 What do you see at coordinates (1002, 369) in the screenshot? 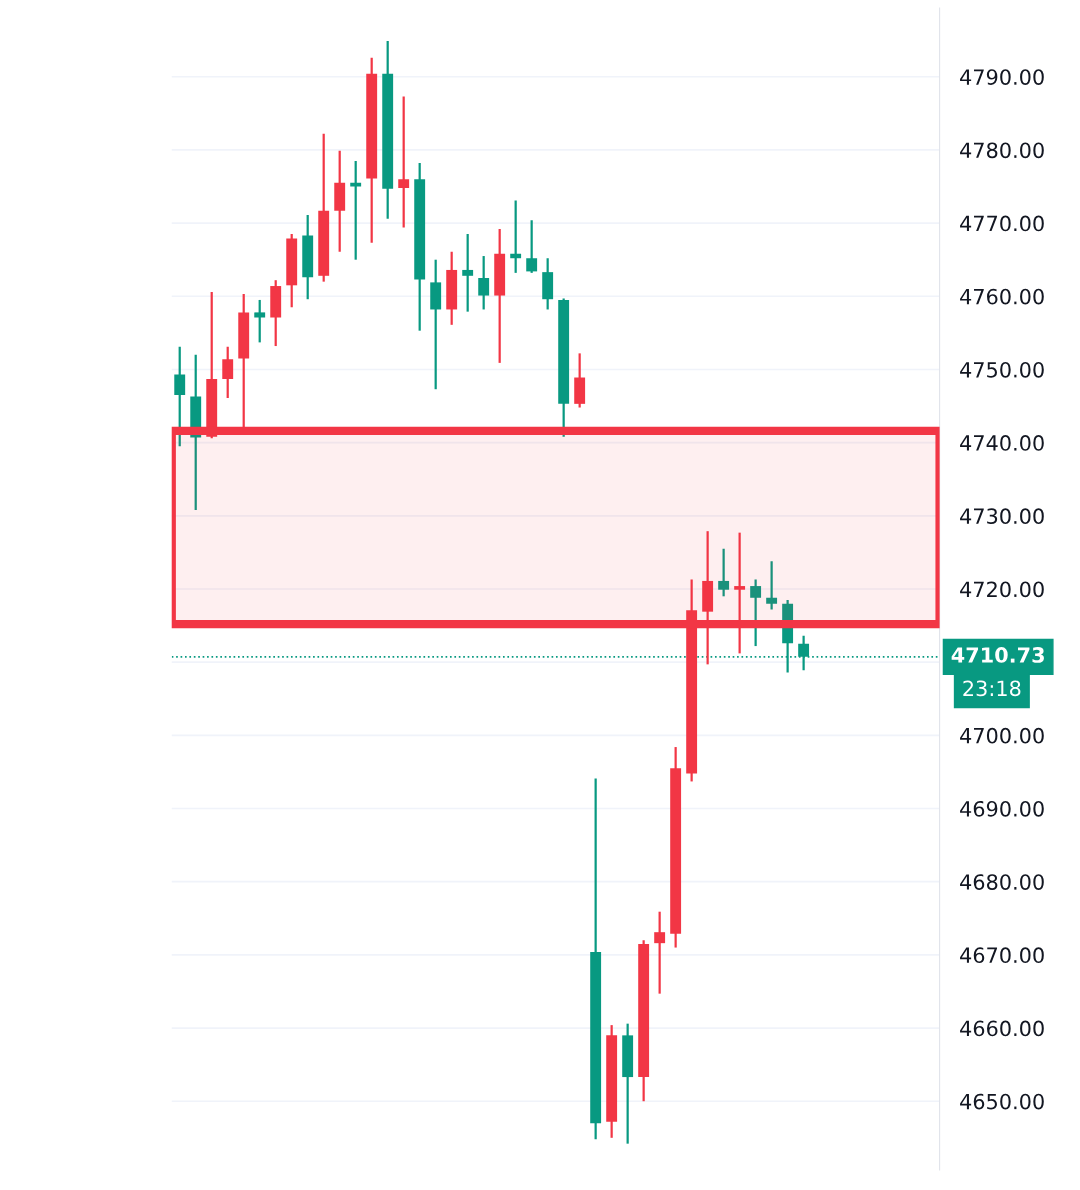
I see `y-tick-label: 4750.00` at bounding box center [1002, 369].